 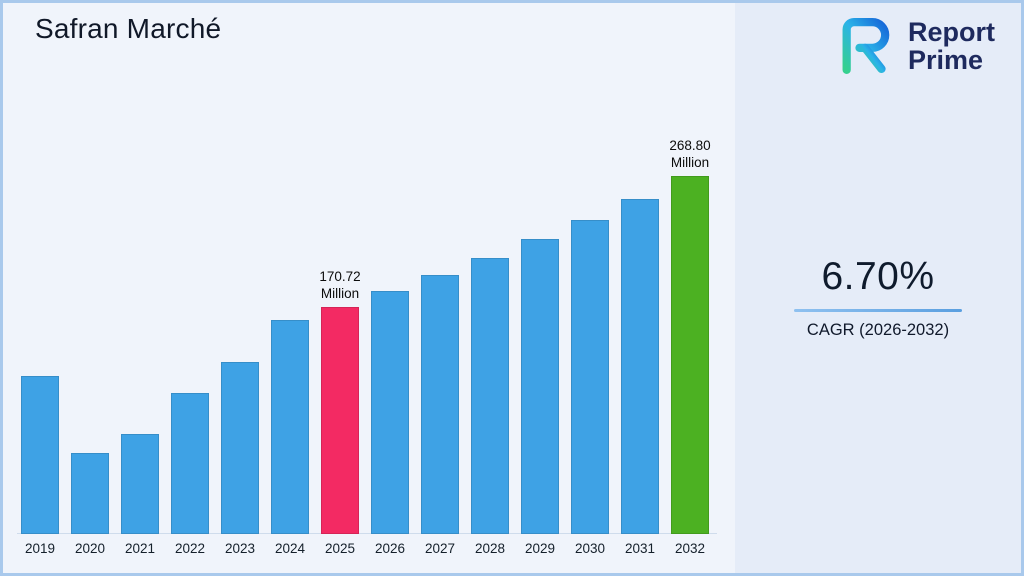 What do you see at coordinates (590, 377) in the screenshot?
I see `bar-2030` at bounding box center [590, 377].